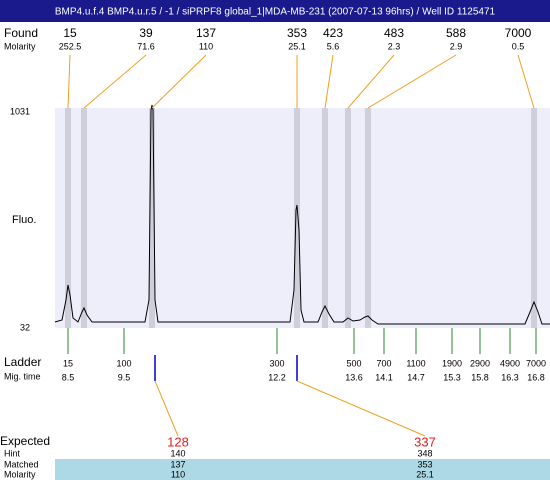 The width and height of the screenshot is (550, 480). I want to click on expected-label: Expected, so click(25, 441).